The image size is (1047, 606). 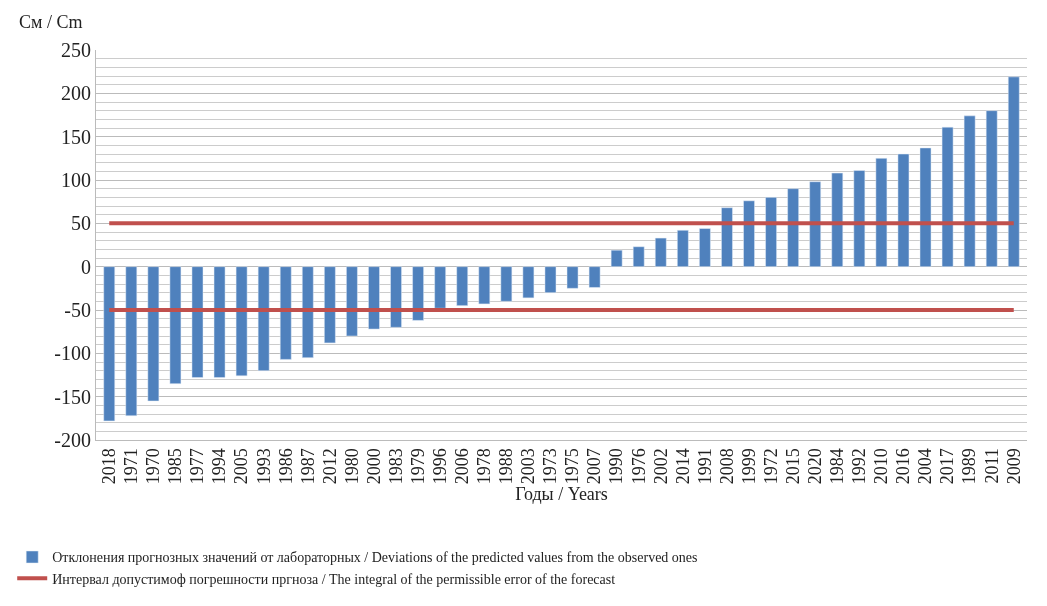 What do you see at coordinates (153, 466) in the screenshot?
I see `x-tick-label: 1970` at bounding box center [153, 466].